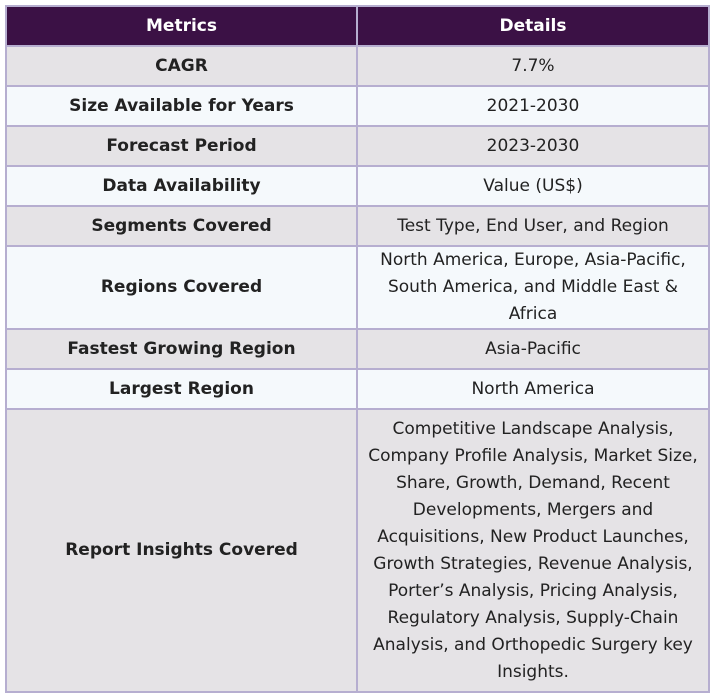  I want to click on table-row: Data Availability Value (US$), so click(357, 186).